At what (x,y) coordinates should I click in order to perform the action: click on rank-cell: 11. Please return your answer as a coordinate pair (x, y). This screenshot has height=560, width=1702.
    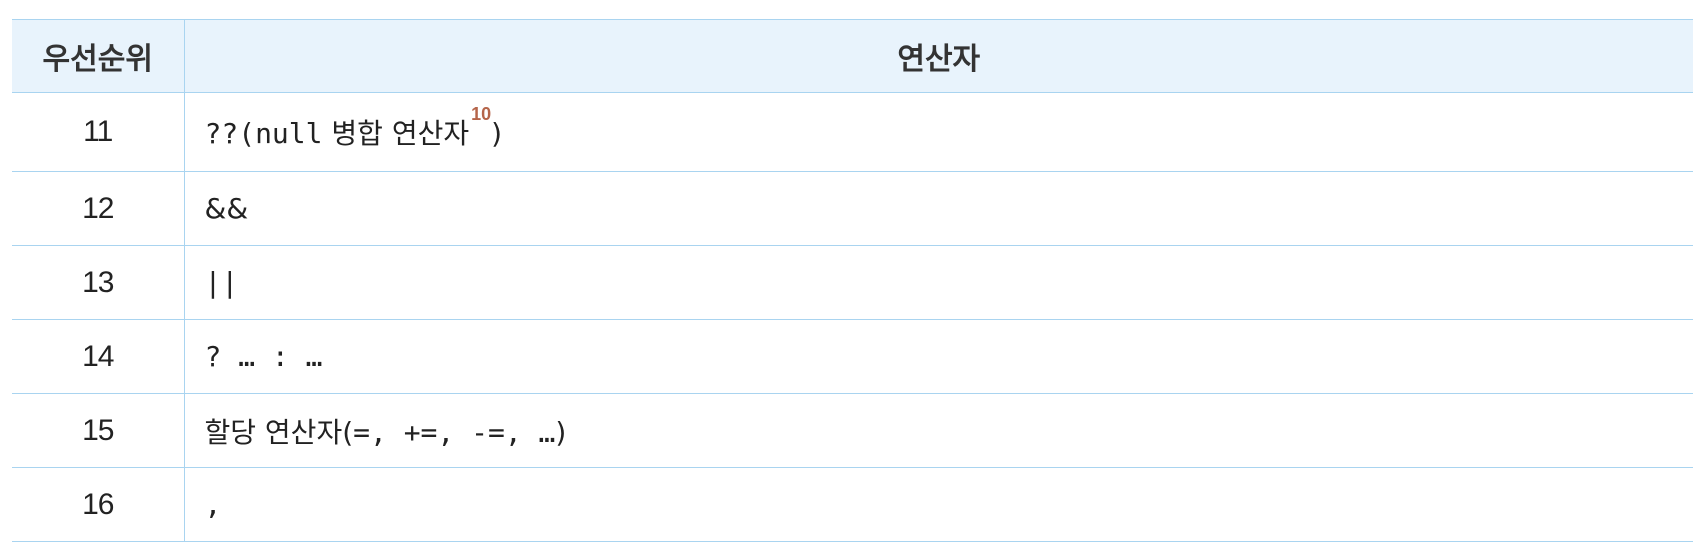
    Looking at the image, I should click on (98, 132).